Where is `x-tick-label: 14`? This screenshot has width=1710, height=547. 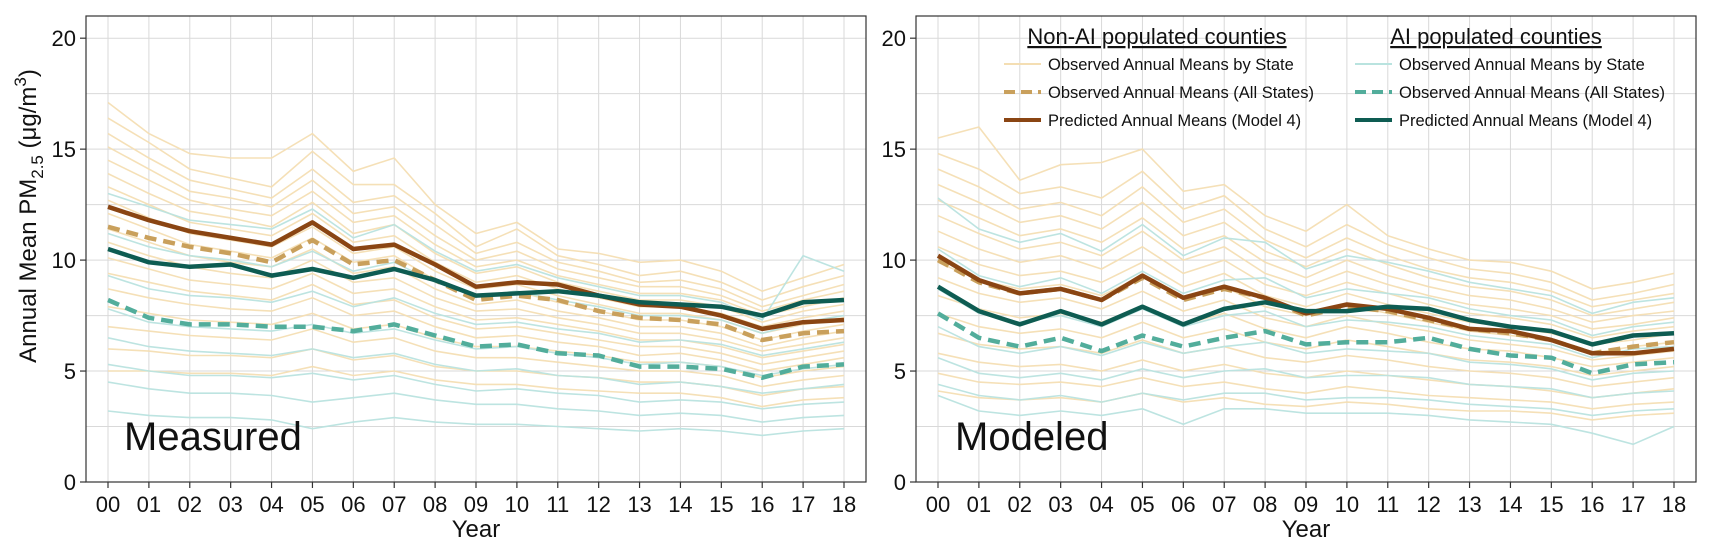 x-tick-label: 14 is located at coordinates (1510, 504).